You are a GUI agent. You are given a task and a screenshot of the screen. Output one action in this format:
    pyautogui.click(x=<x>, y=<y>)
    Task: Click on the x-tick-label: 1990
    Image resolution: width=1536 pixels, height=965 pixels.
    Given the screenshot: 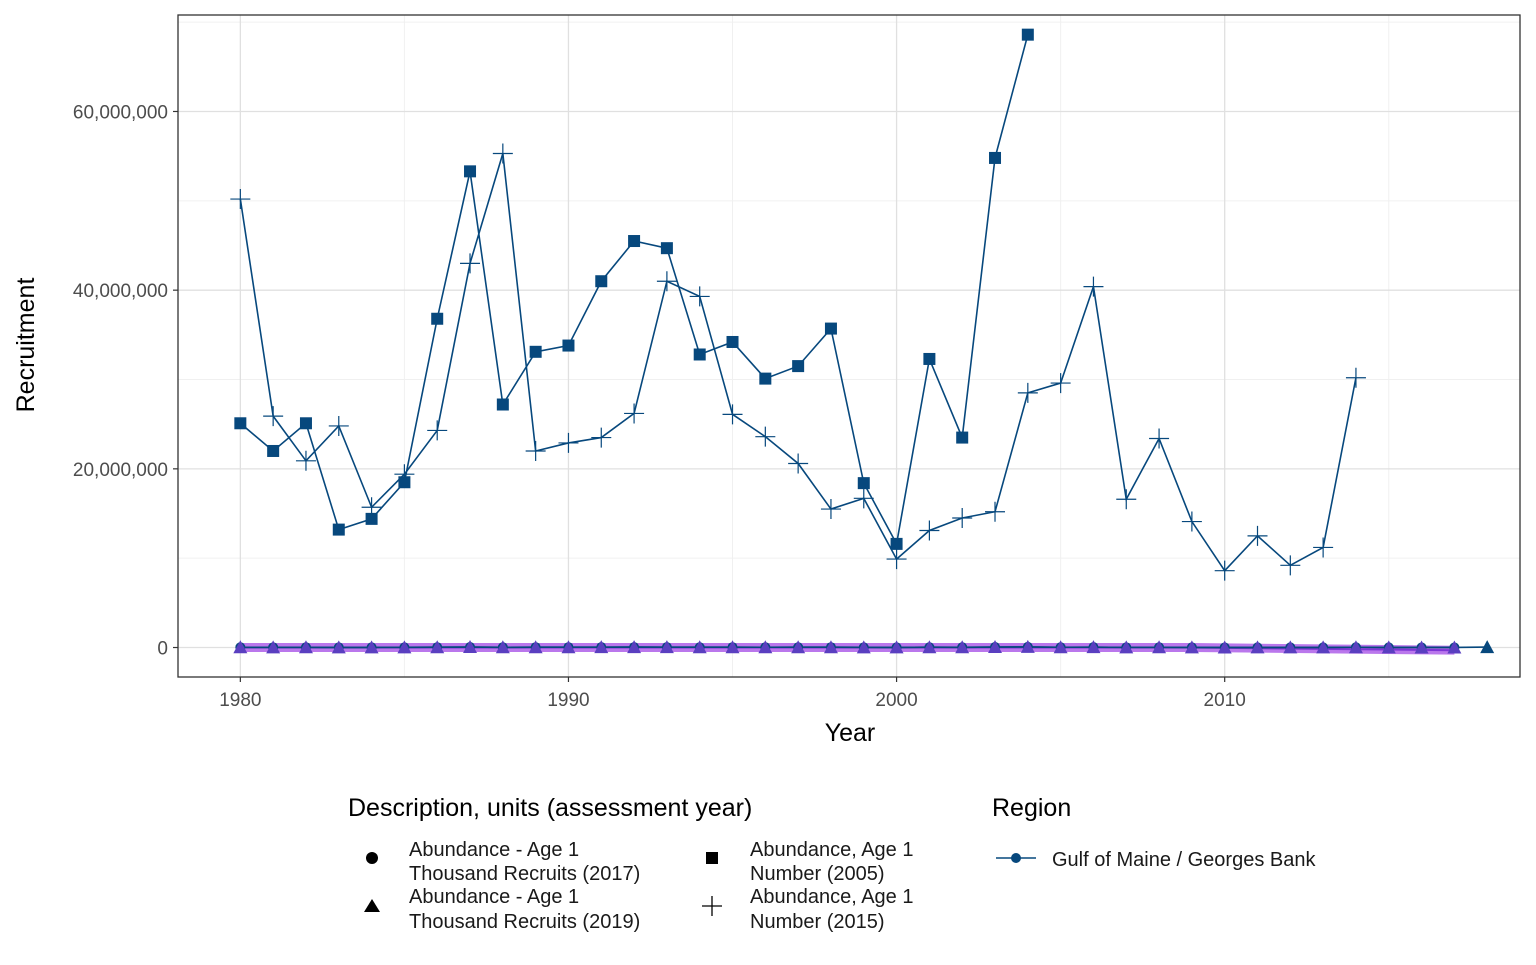 What is the action you would take?
    pyautogui.click(x=568, y=700)
    